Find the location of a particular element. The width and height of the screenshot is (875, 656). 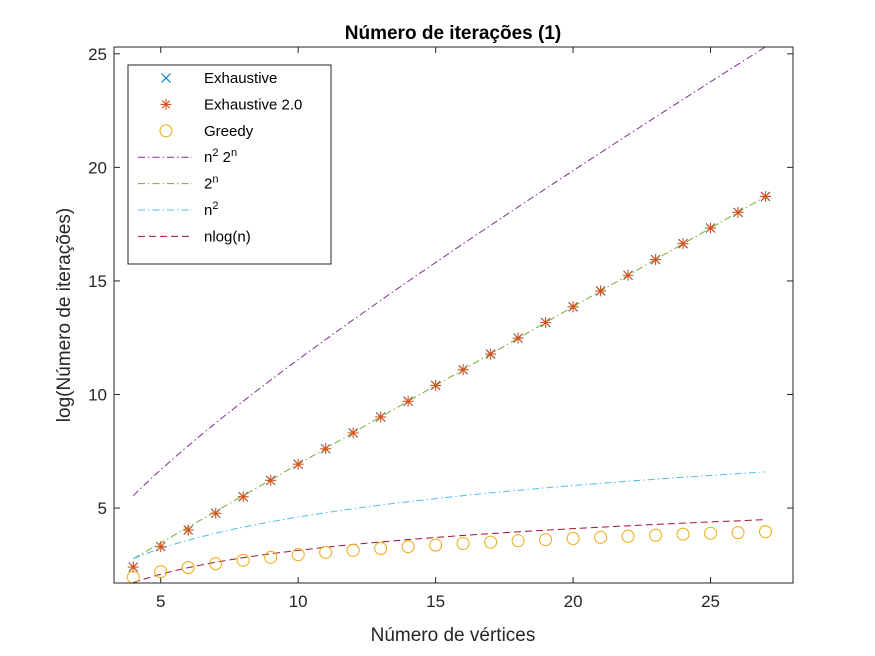

legend-label-0: Exhaustive is located at coordinates (240, 78).